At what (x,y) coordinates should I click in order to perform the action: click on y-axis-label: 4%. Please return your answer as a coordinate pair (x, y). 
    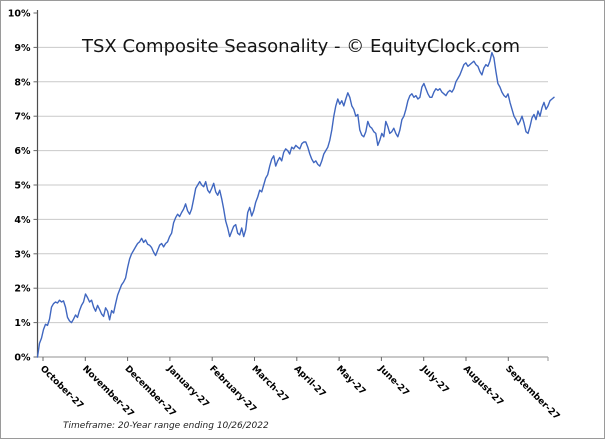
    Looking at the image, I should click on (22, 220).